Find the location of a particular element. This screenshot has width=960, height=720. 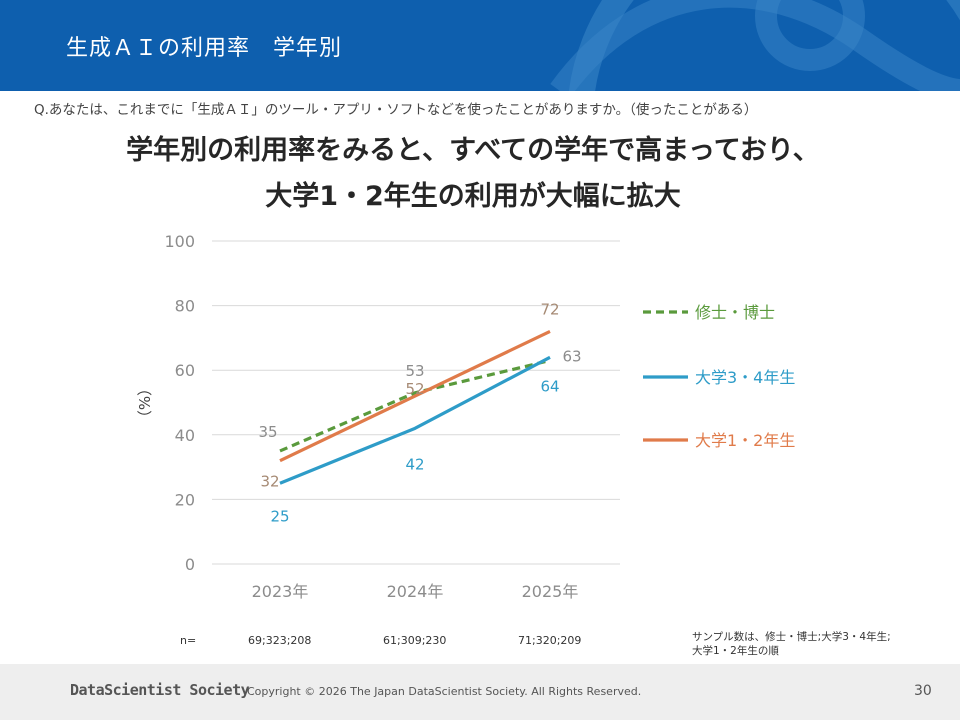

y-tick-label: 20 is located at coordinates (185, 499).